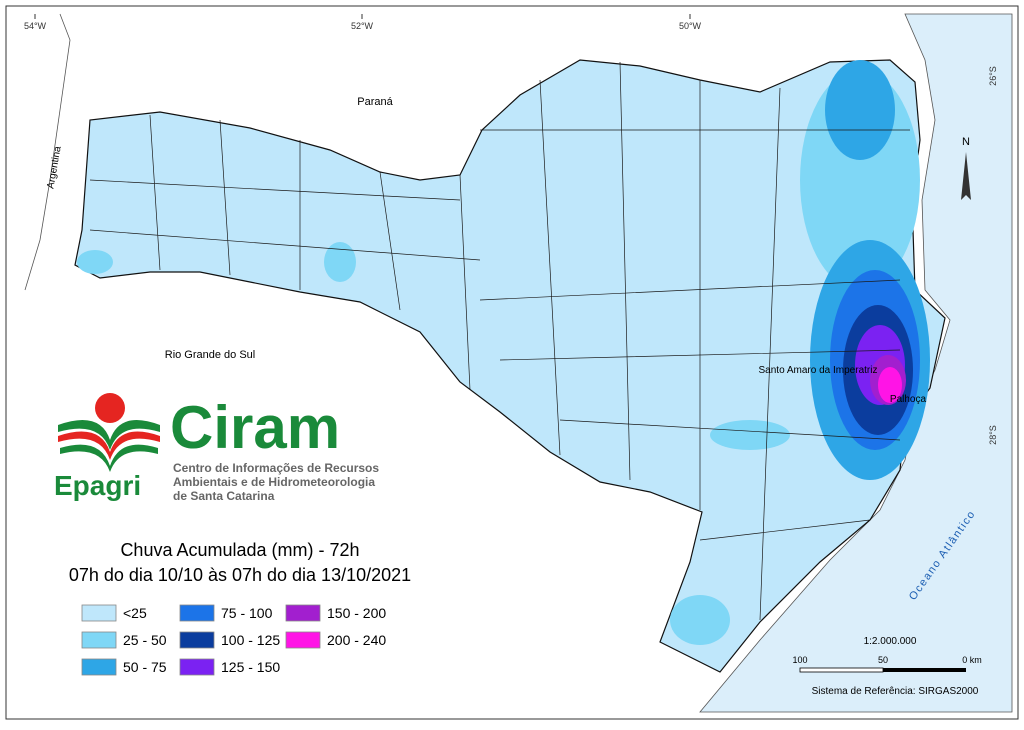 This screenshot has width=1024, height=730. I want to click on legend-label: 200 - 240, so click(356, 640).